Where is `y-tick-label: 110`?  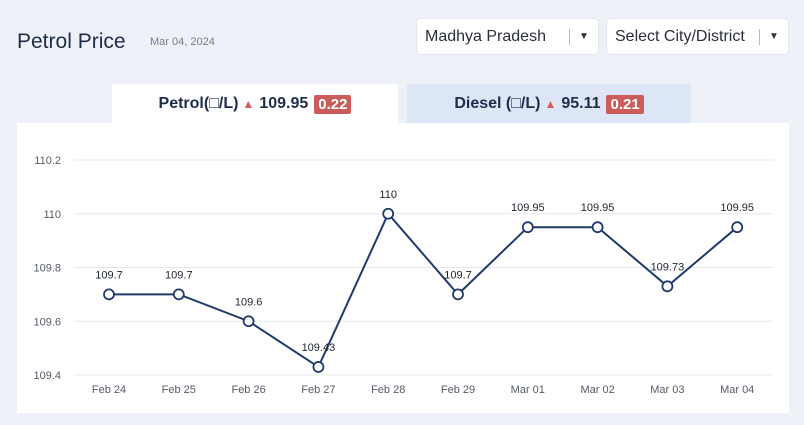
y-tick-label: 110 is located at coordinates (52, 215).